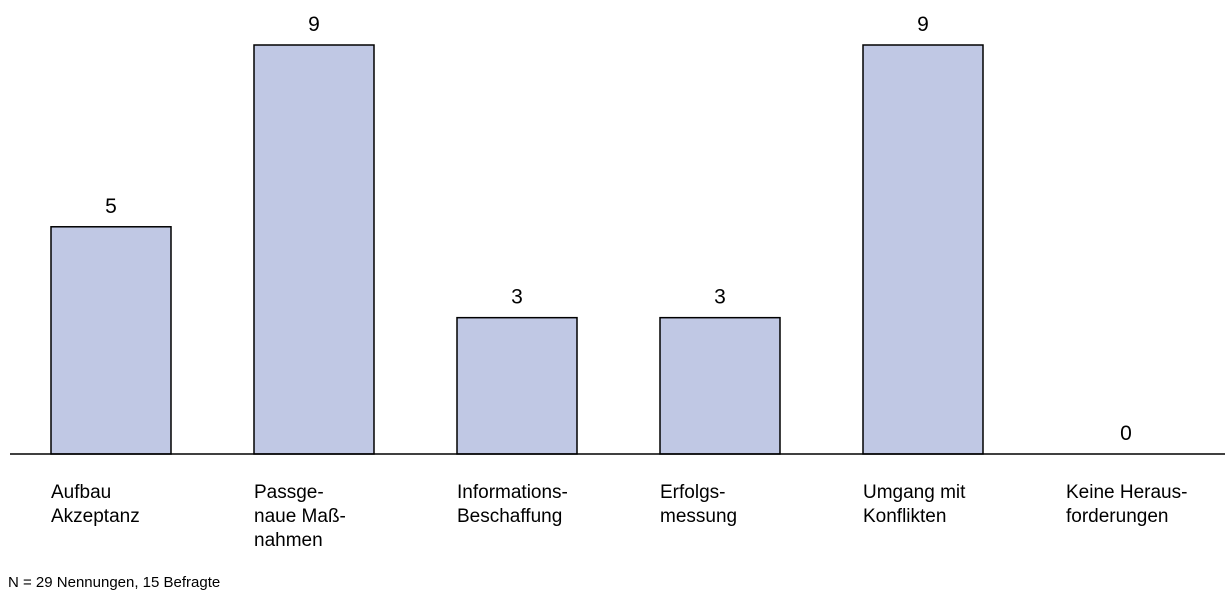 This screenshot has width=1225, height=598. Describe the element at coordinates (1126, 433) in the screenshot. I see `value-label-6: 0` at that location.